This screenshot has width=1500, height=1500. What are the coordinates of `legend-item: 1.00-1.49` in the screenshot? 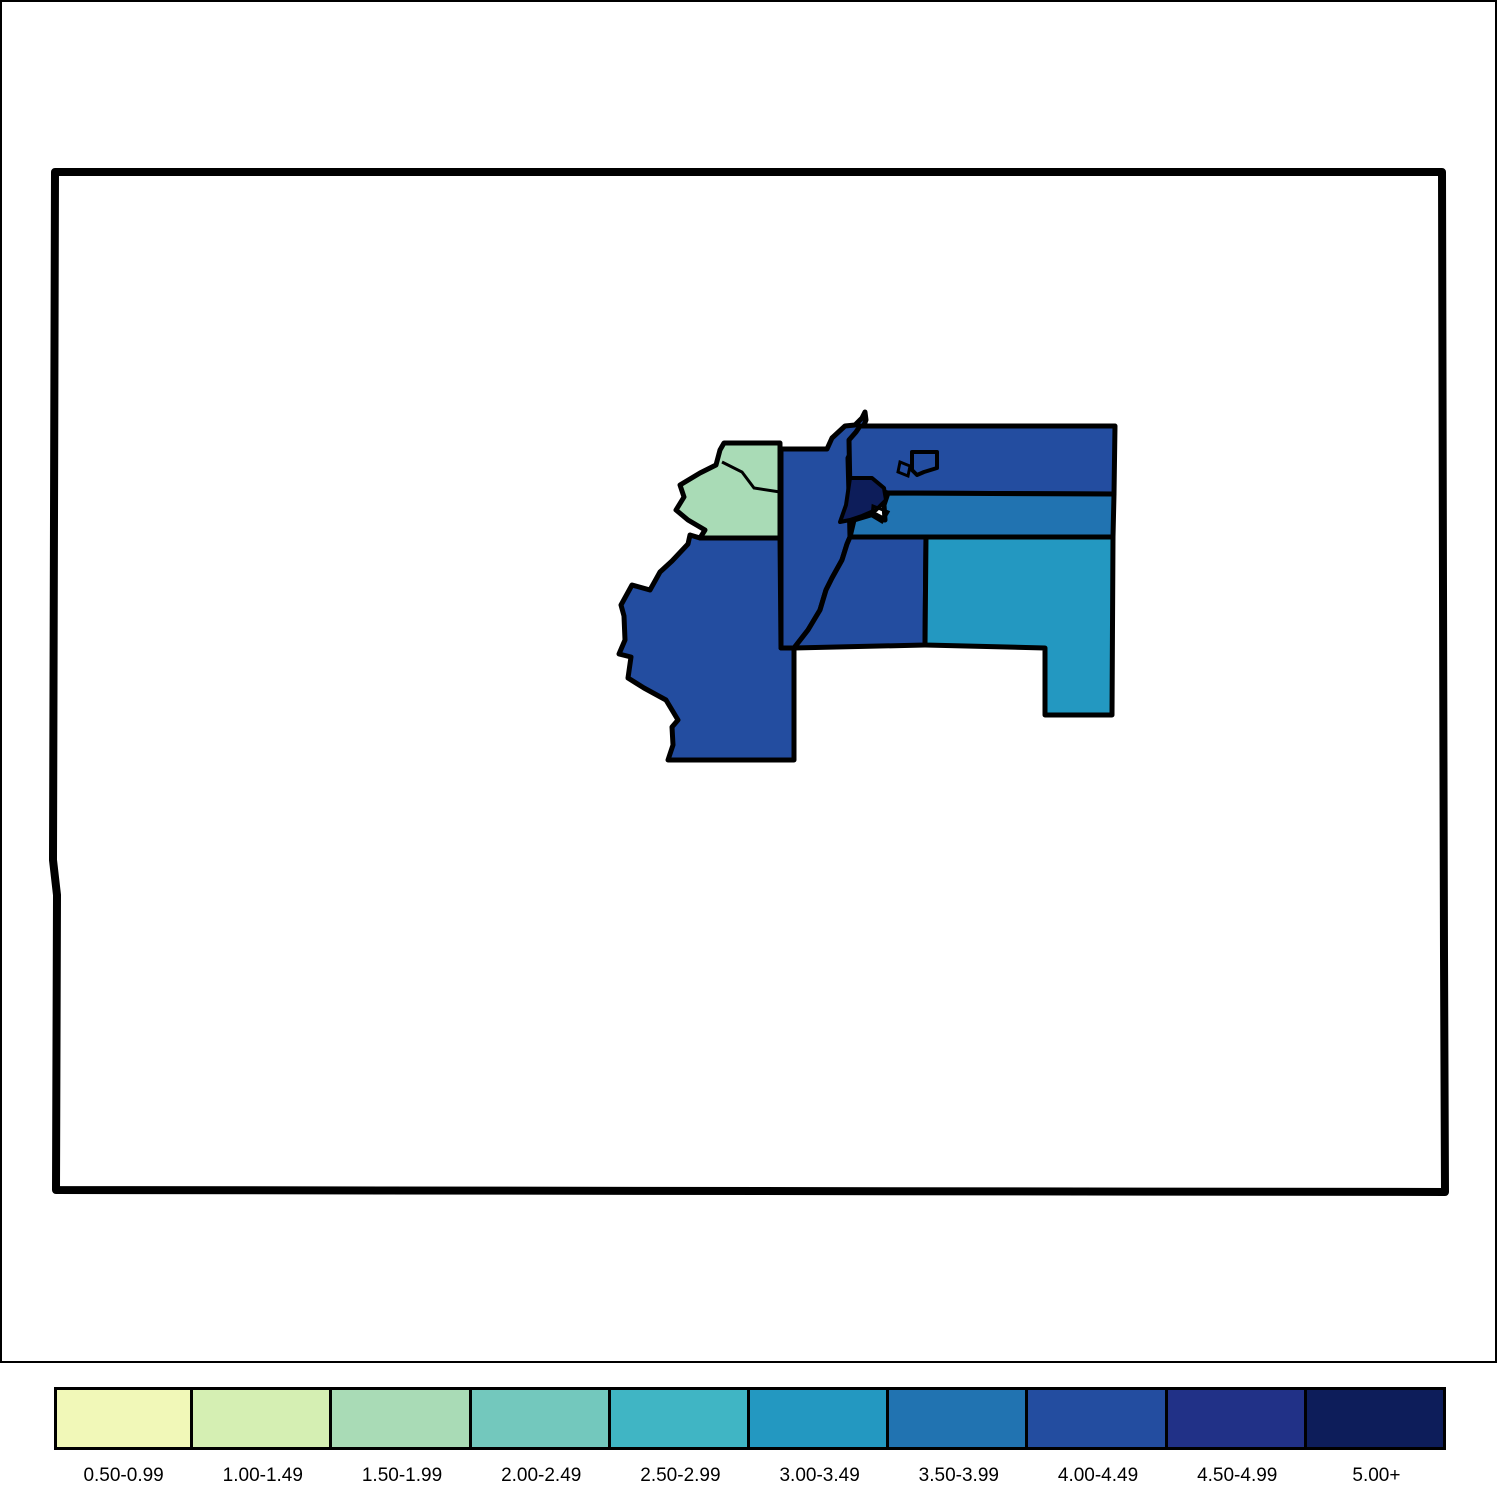 It's located at (261, 1436).